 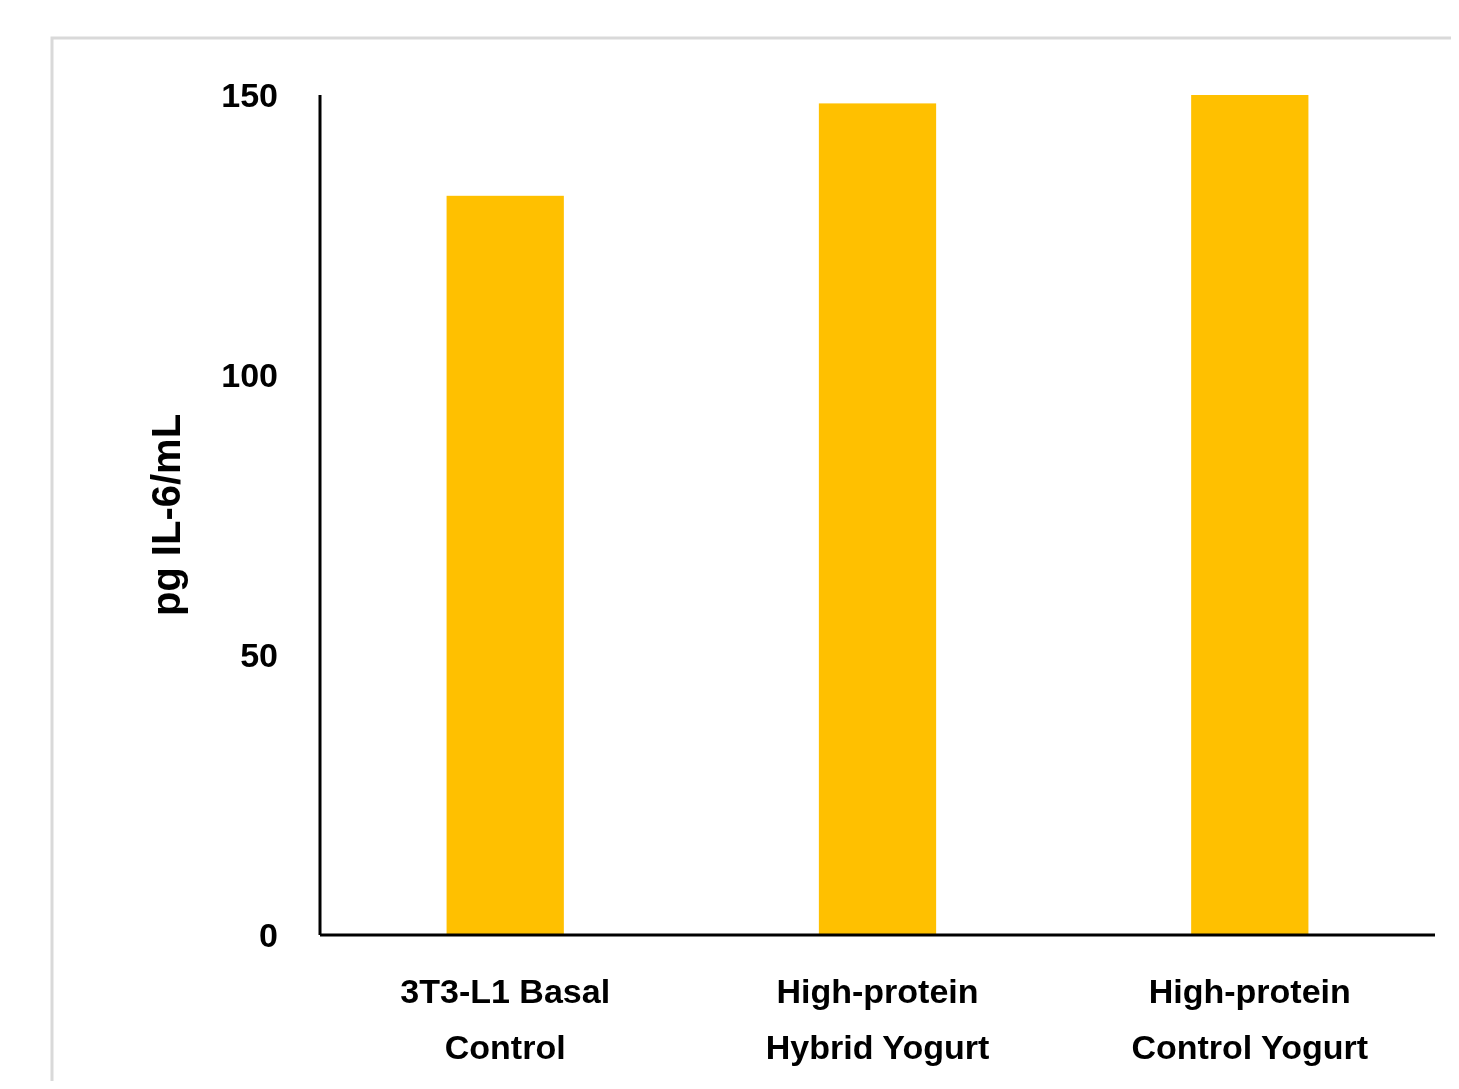 What do you see at coordinates (249, 374) in the screenshot?
I see `y-tick-label: 100` at bounding box center [249, 374].